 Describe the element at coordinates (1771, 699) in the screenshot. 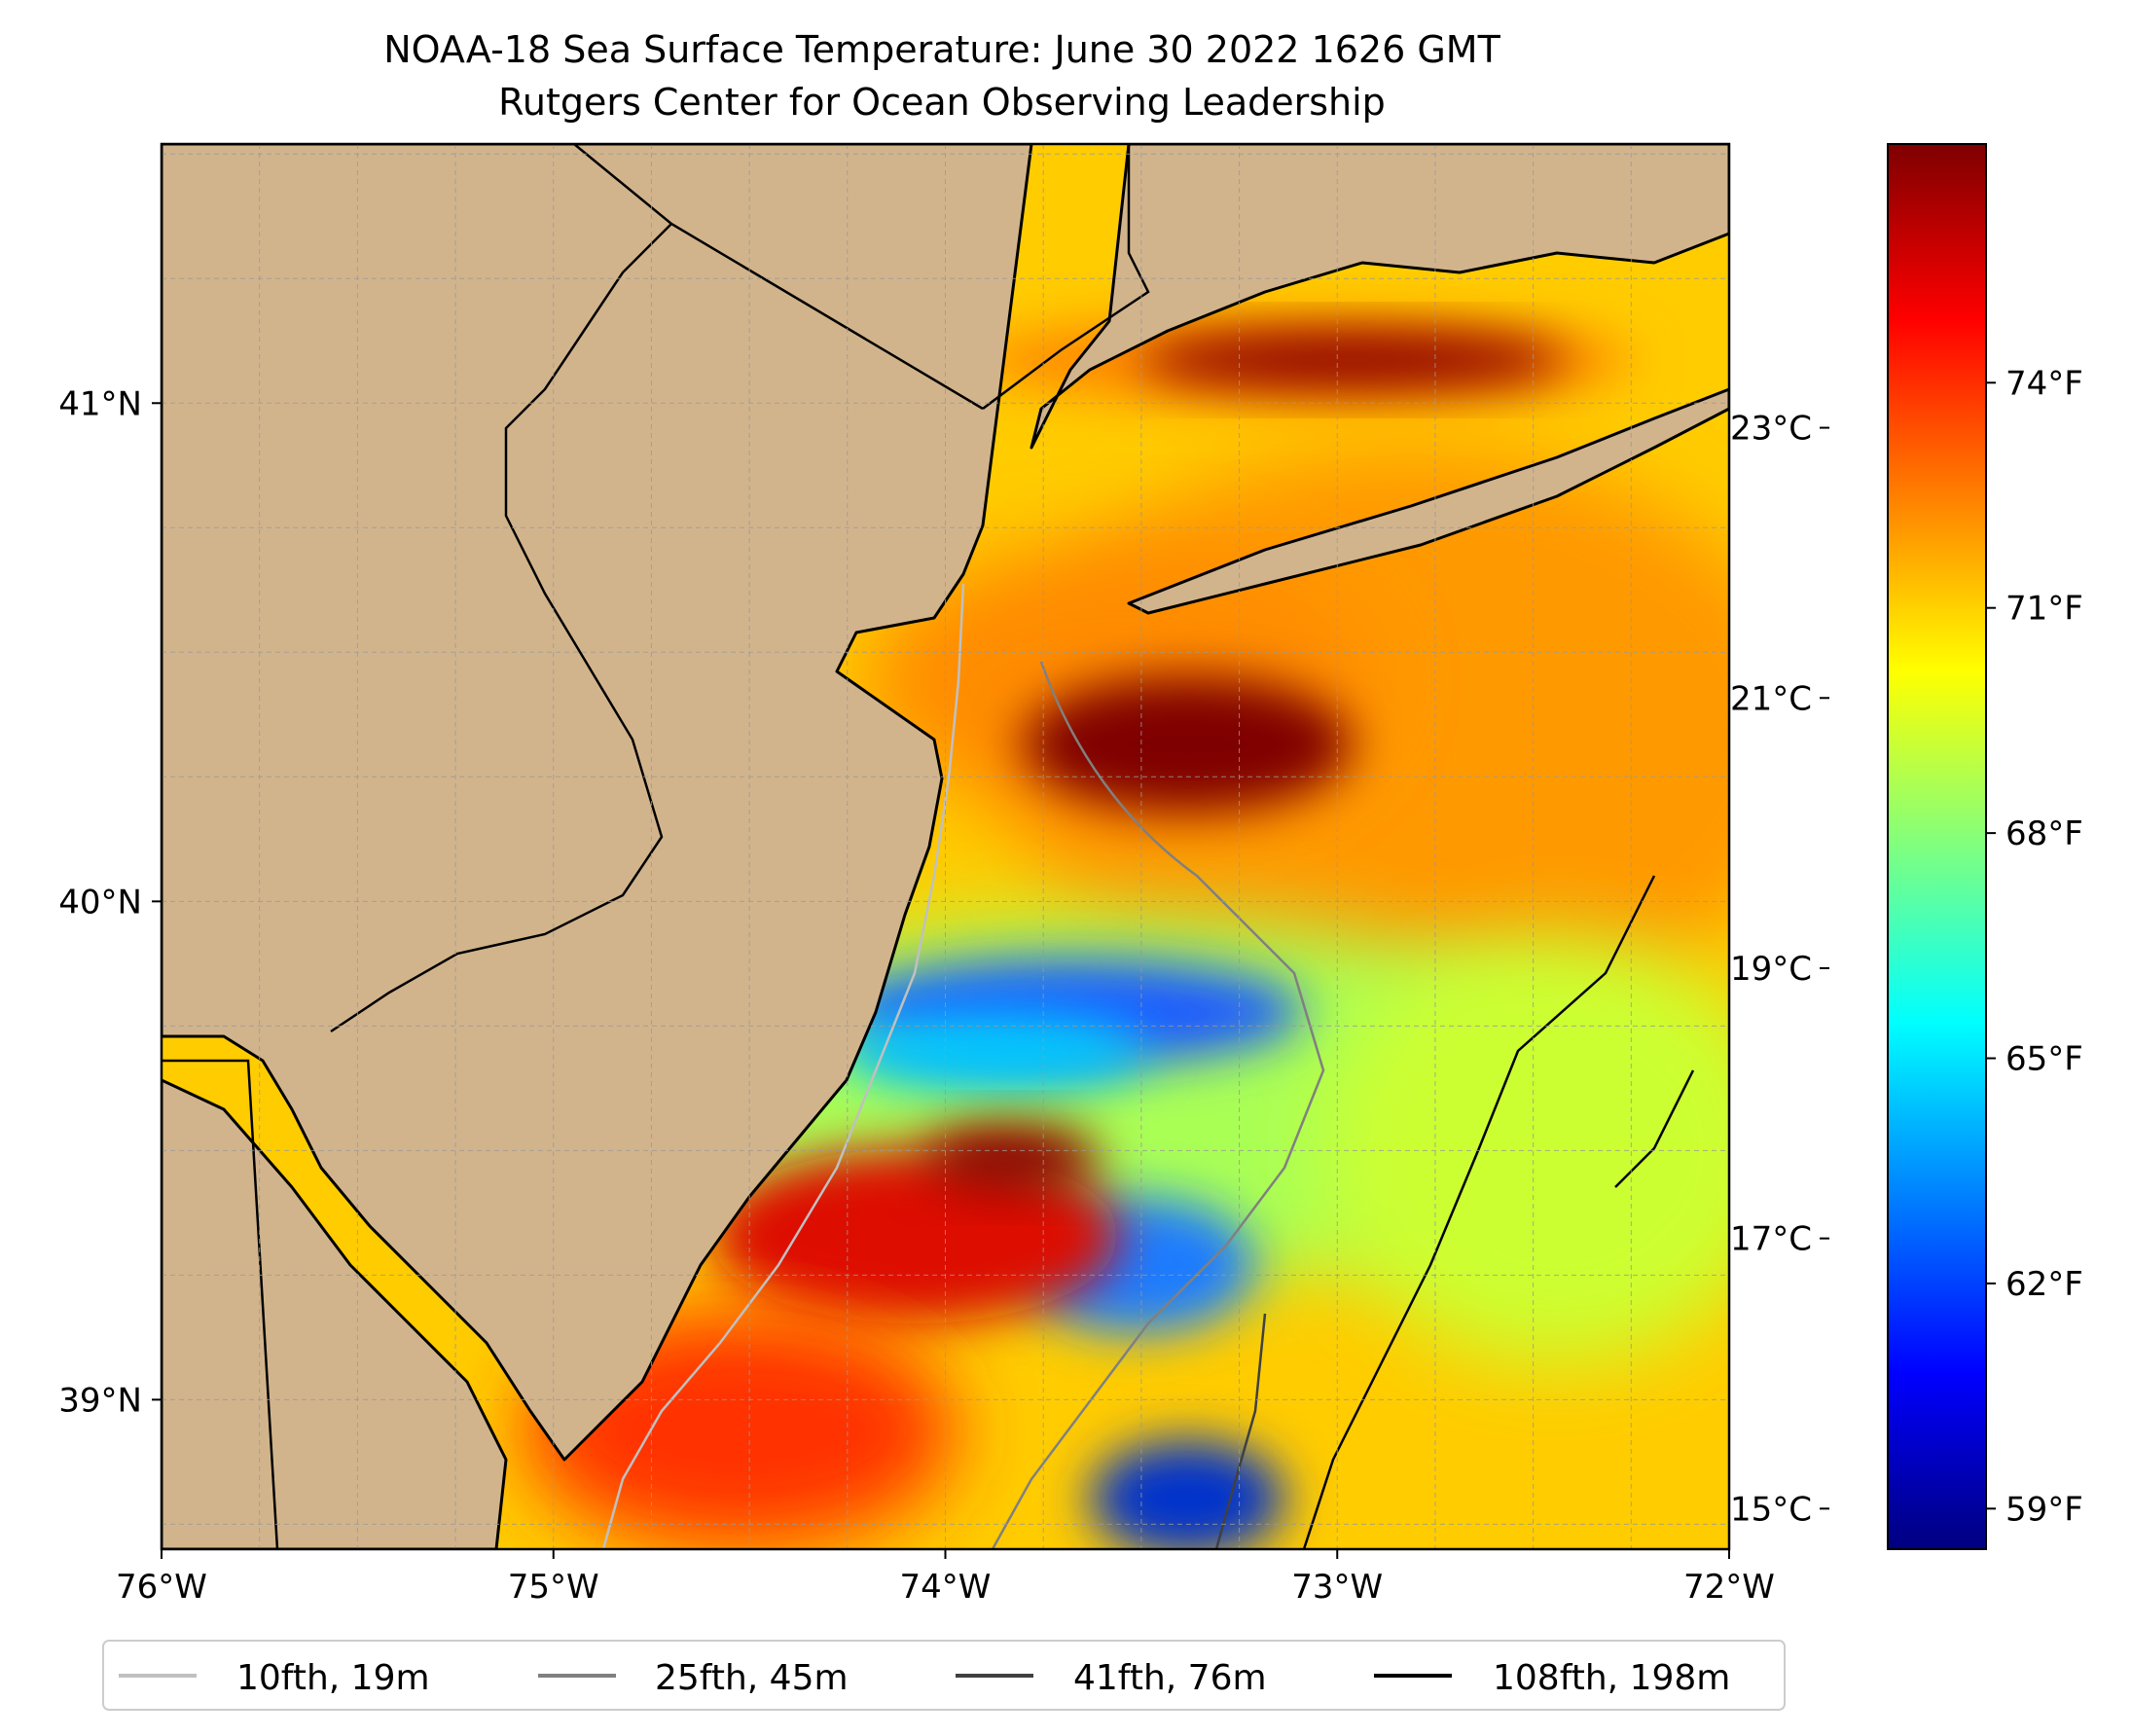

I see `celsius-tick-label: 21°C` at that location.